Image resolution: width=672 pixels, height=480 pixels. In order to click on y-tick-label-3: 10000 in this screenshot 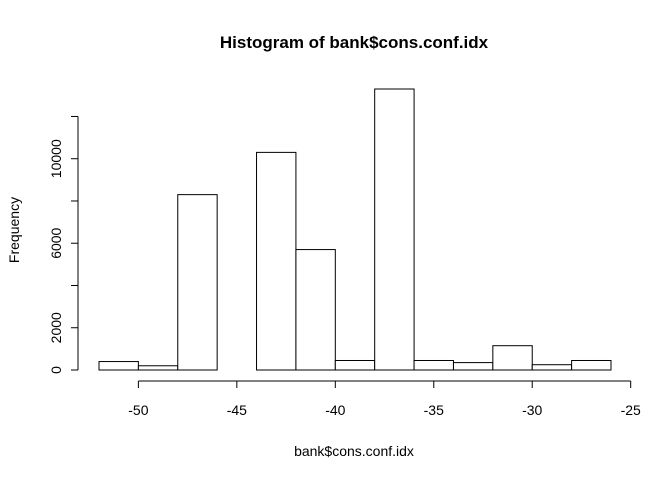, I will do `click(56, 158)`.